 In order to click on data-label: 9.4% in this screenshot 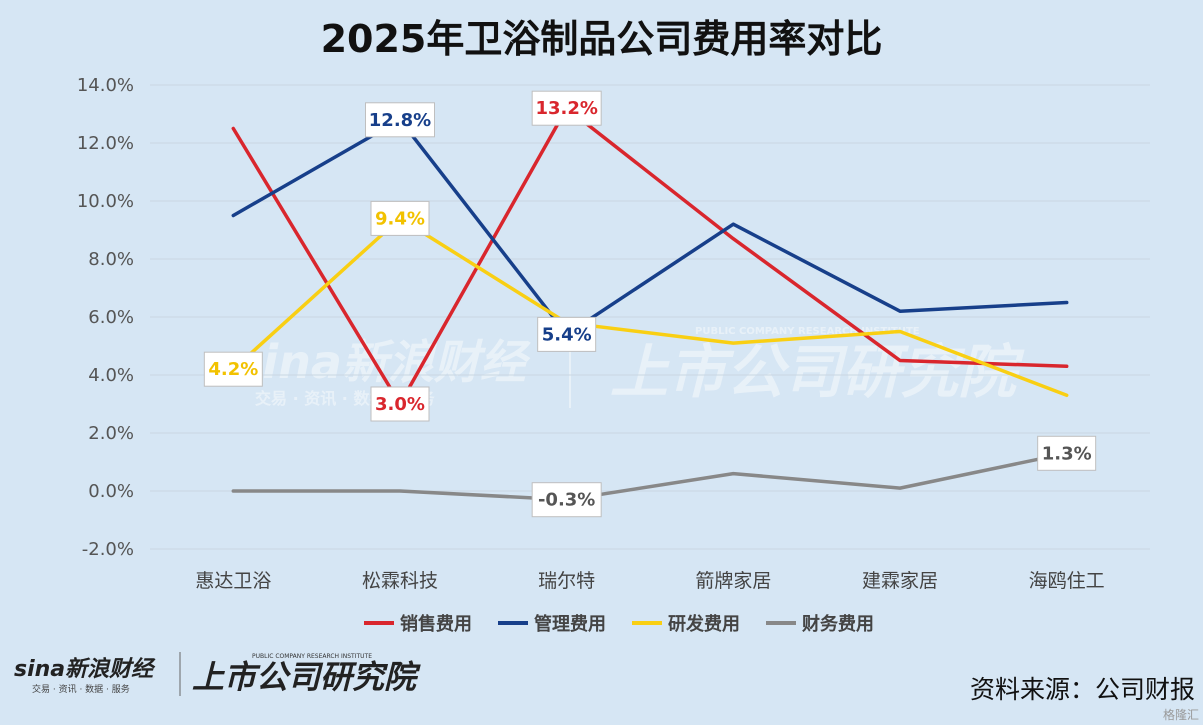, I will do `click(400, 218)`.